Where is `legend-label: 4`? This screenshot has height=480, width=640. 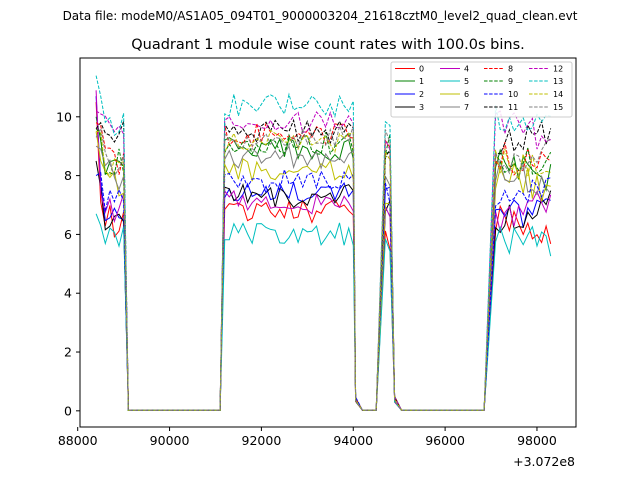
legend-label: 4 is located at coordinates (466, 69).